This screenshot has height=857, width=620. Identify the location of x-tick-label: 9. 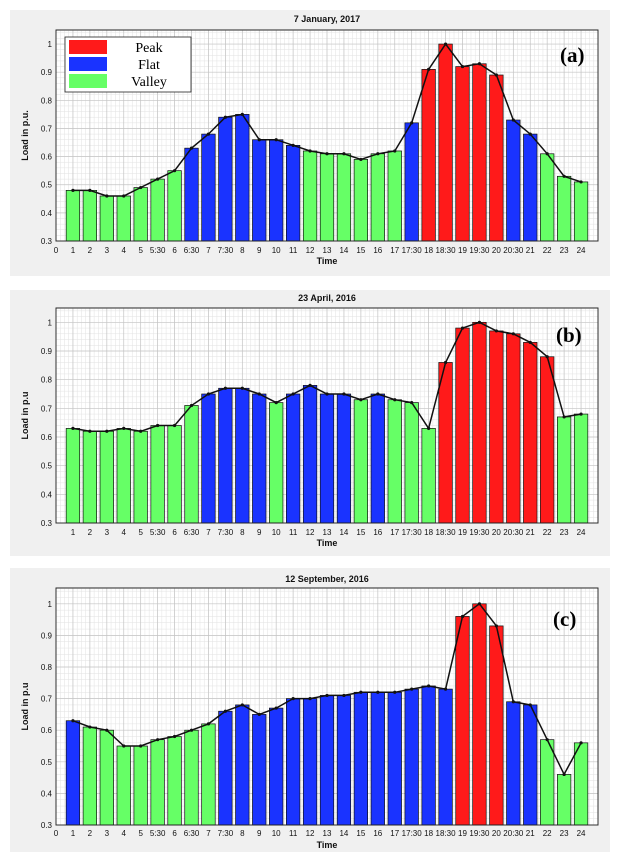
(259, 250).